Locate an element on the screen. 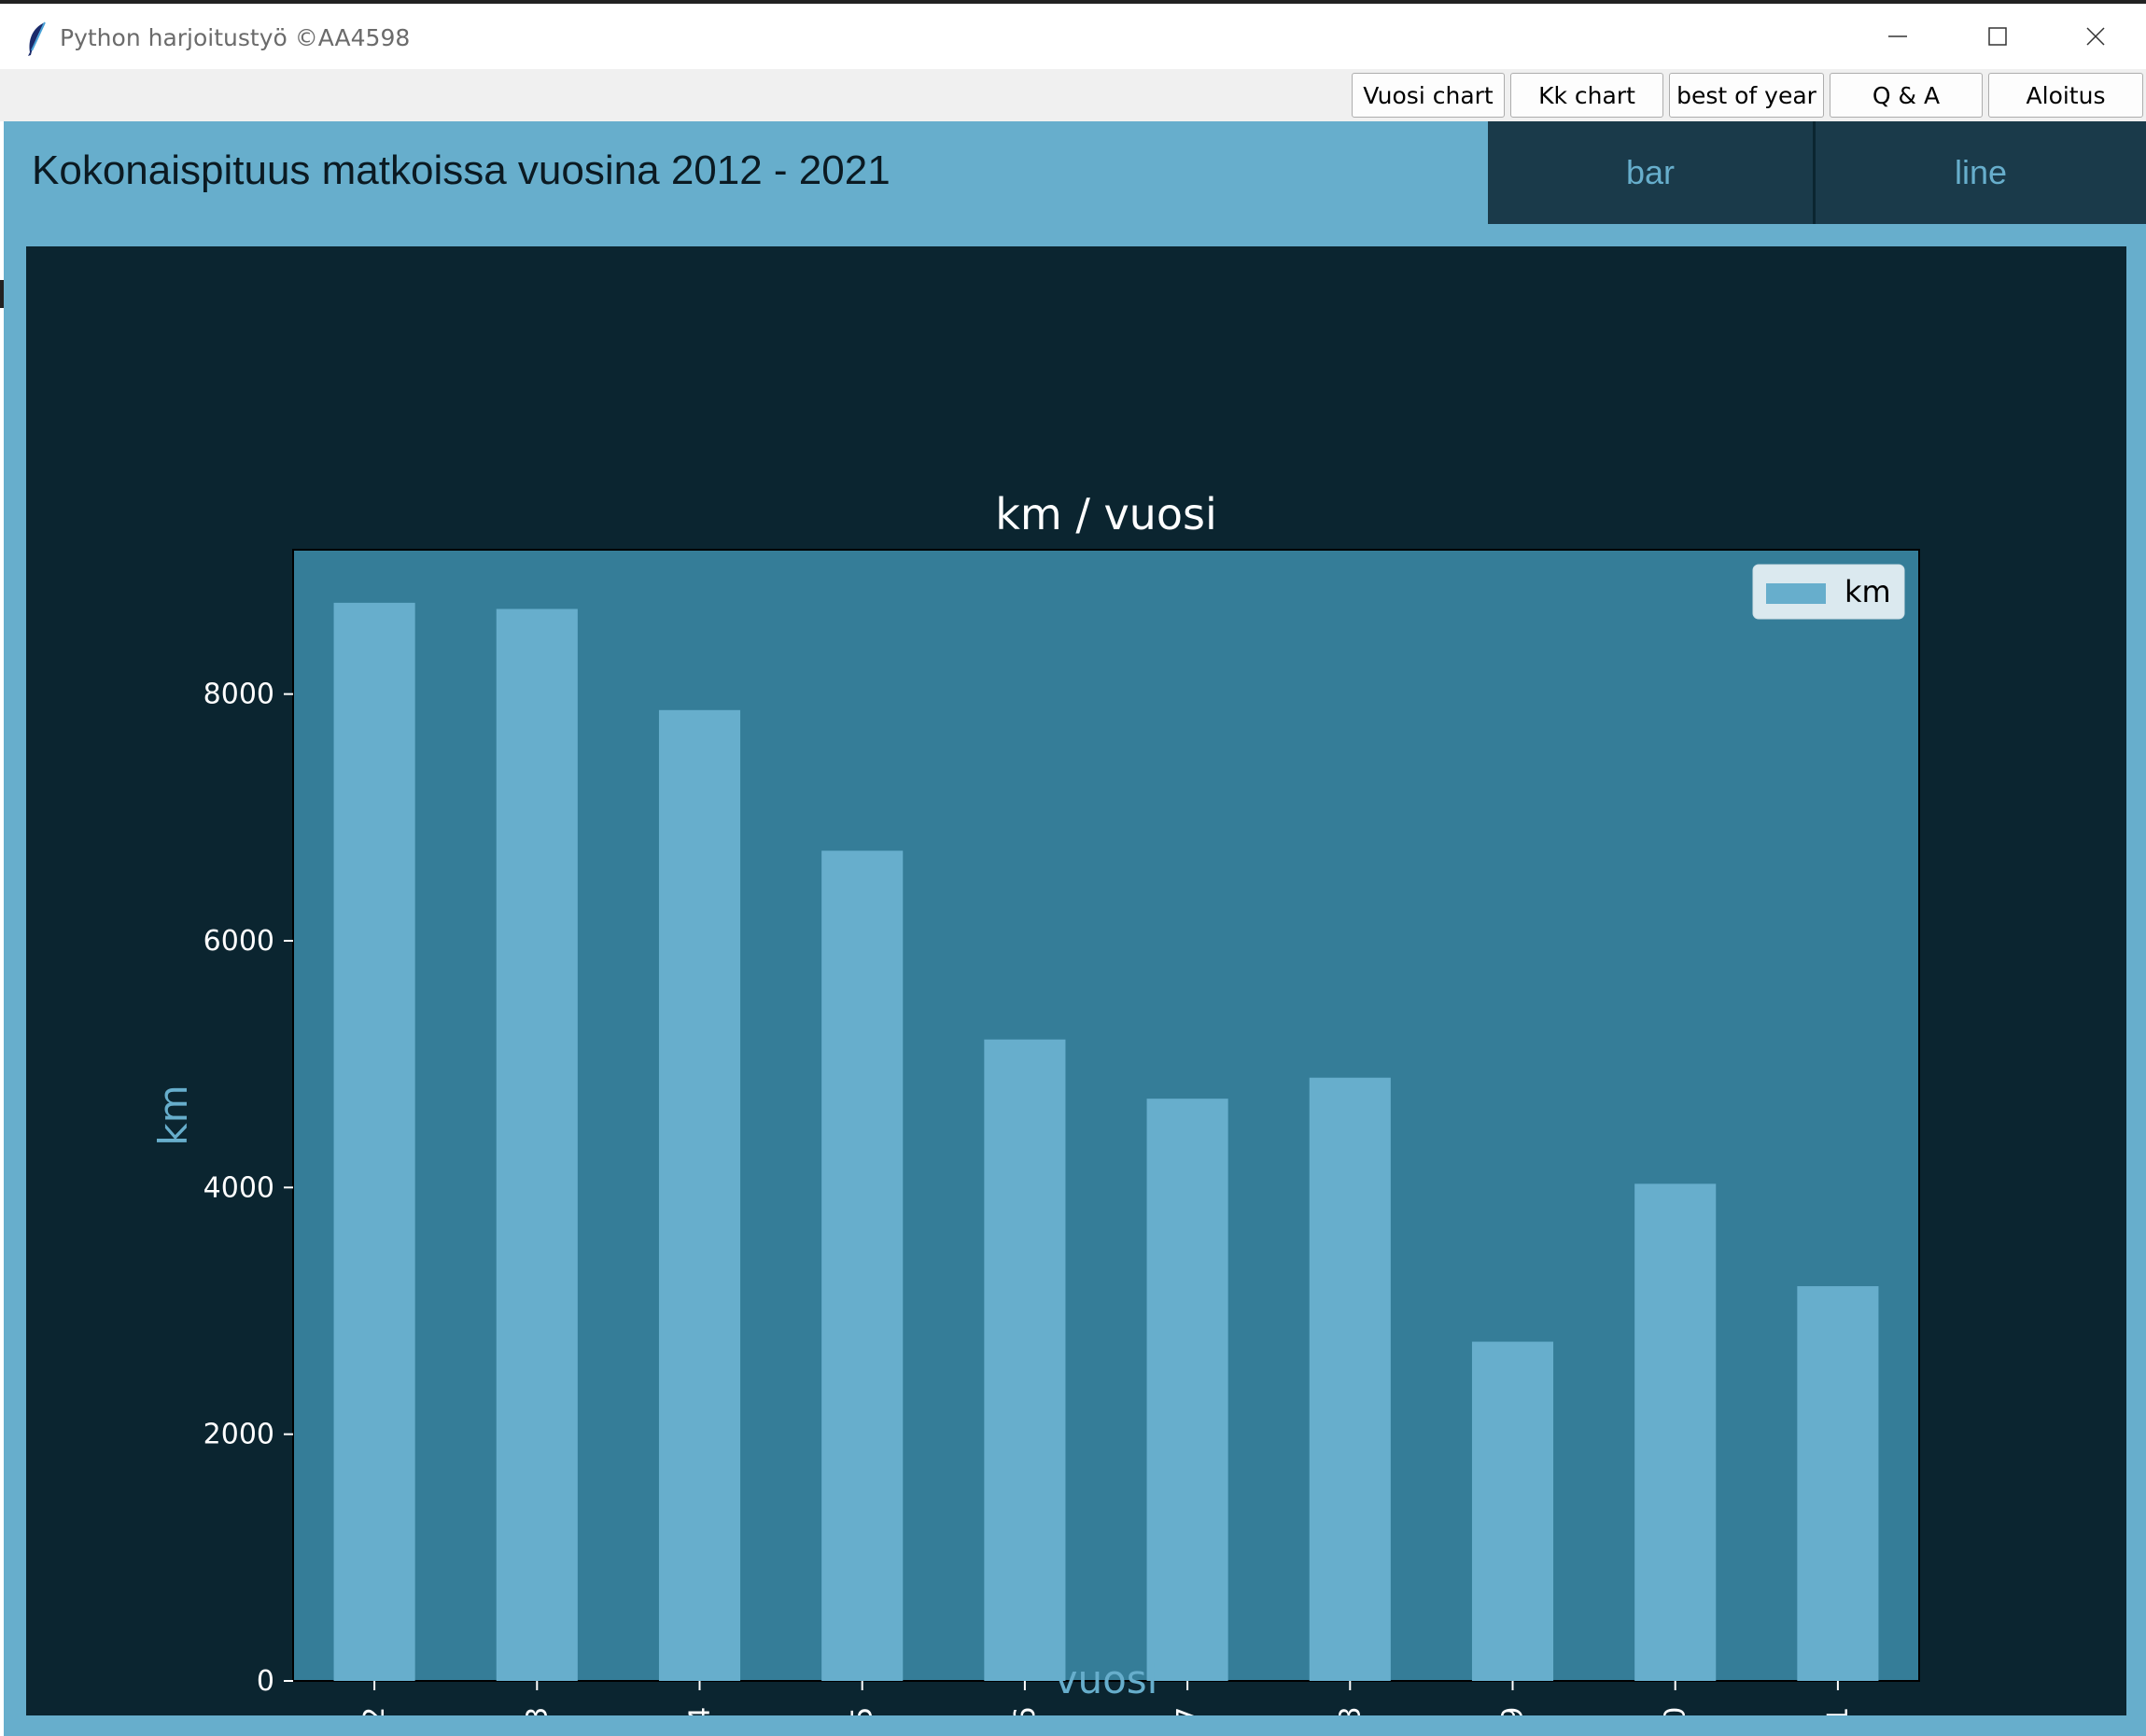  y-axis-label: km is located at coordinates (173, 1115).